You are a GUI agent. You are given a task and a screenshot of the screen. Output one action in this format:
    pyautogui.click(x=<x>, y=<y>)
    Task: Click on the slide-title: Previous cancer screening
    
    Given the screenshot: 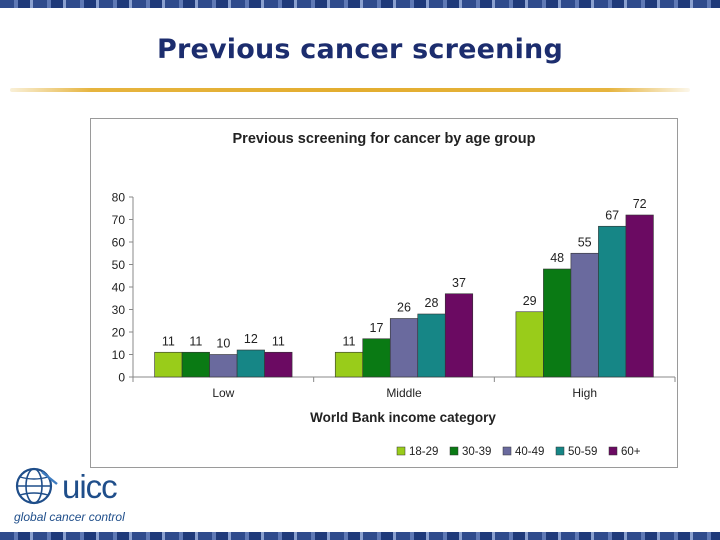 What is the action you would take?
    pyautogui.click(x=360, y=49)
    